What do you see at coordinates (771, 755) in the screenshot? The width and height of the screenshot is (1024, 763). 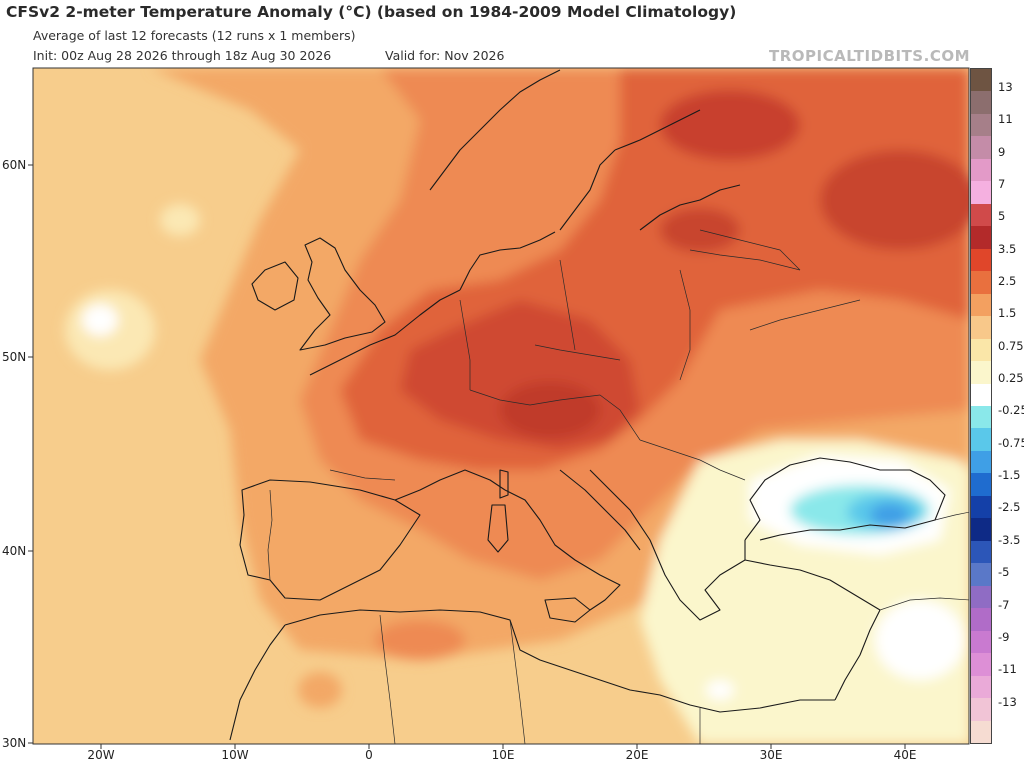 I see `lon-label-30e: 30E` at bounding box center [771, 755].